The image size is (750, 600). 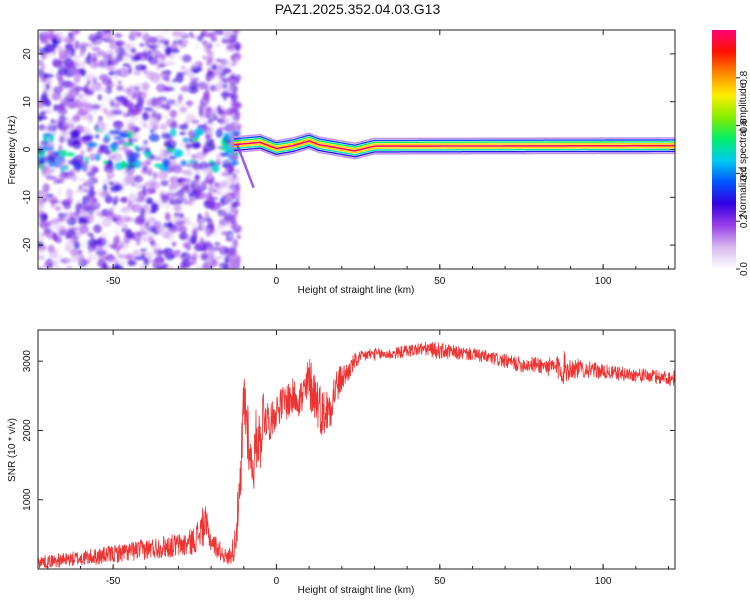 What do you see at coordinates (743, 149) in the screenshot?
I see `colorbar-label: Normalized spectral amplitude` at bounding box center [743, 149].